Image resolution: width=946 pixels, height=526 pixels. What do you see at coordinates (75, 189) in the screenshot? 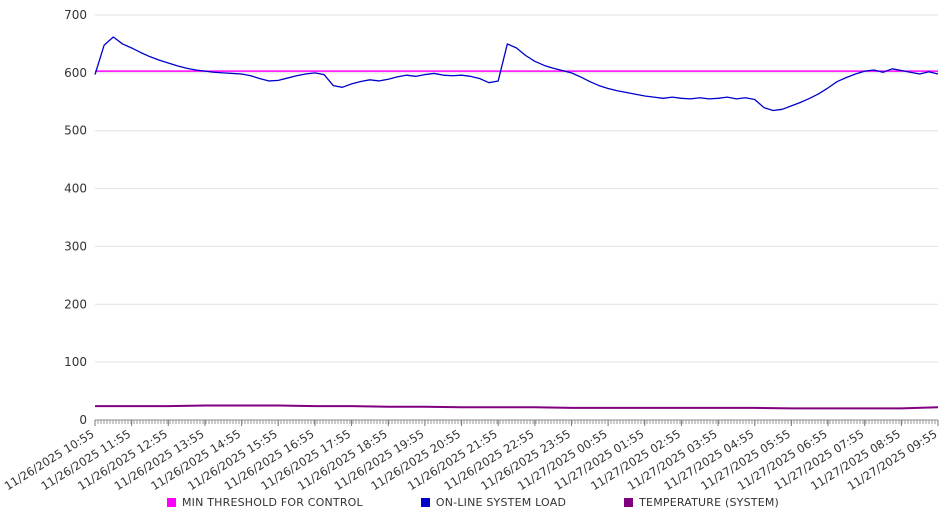
I see `svg-text: 400` at bounding box center [75, 189].